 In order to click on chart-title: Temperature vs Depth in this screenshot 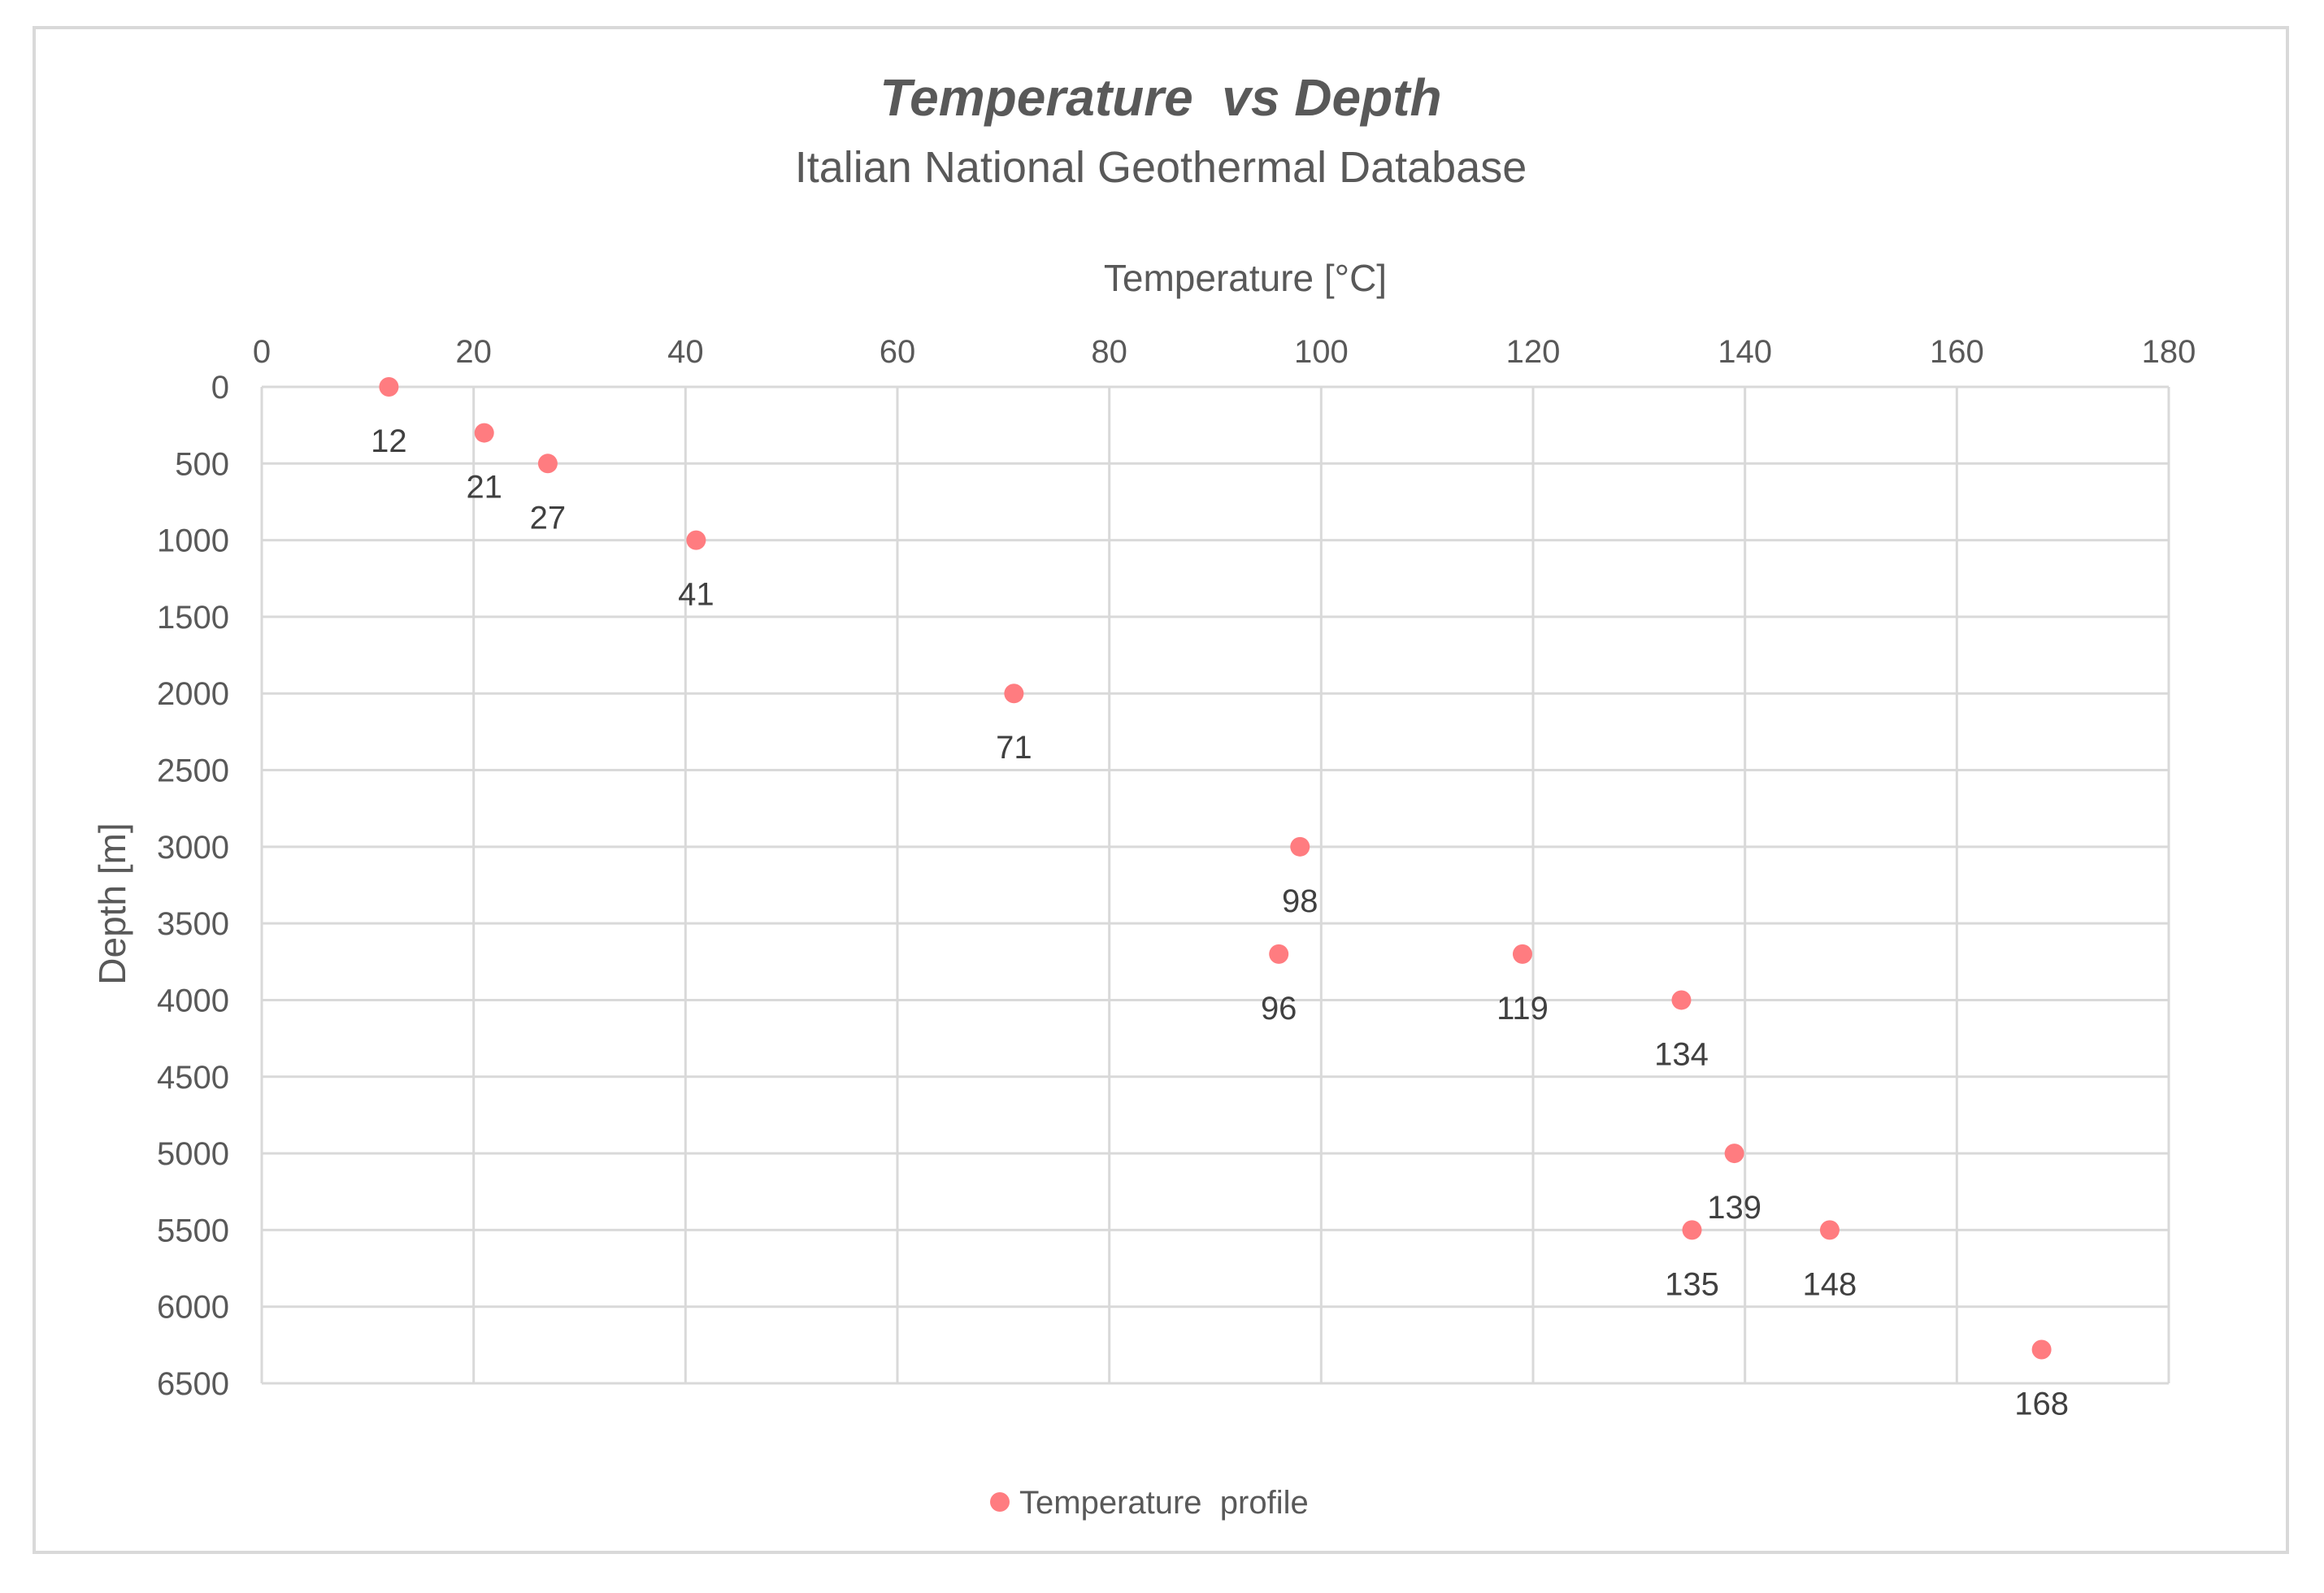, I will do `click(1160, 97)`.